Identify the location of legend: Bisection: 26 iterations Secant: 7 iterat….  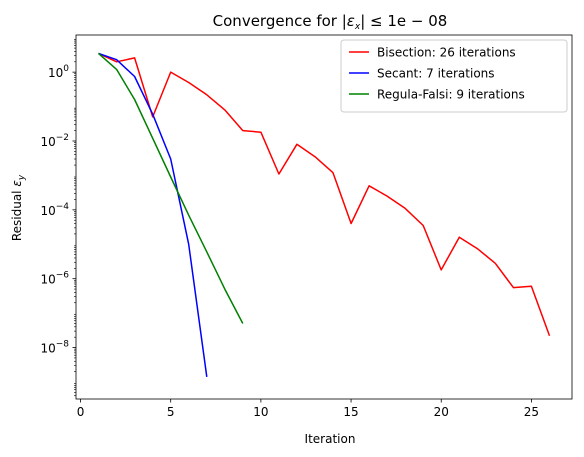
(454, 76).